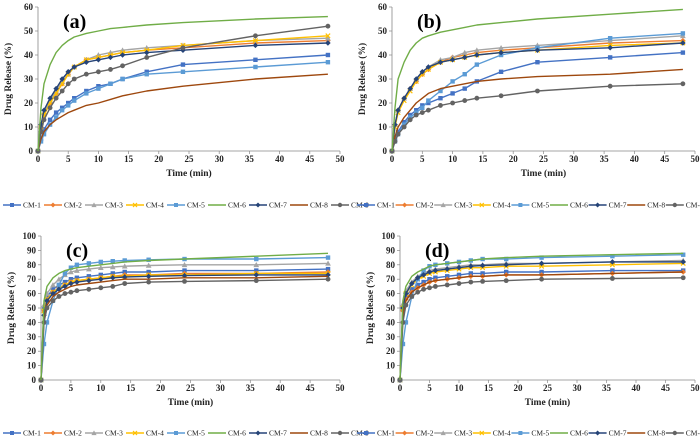 The height and width of the screenshot is (440, 700). I want to click on legend-item-CM-2: CM-2, so click(414, 205).